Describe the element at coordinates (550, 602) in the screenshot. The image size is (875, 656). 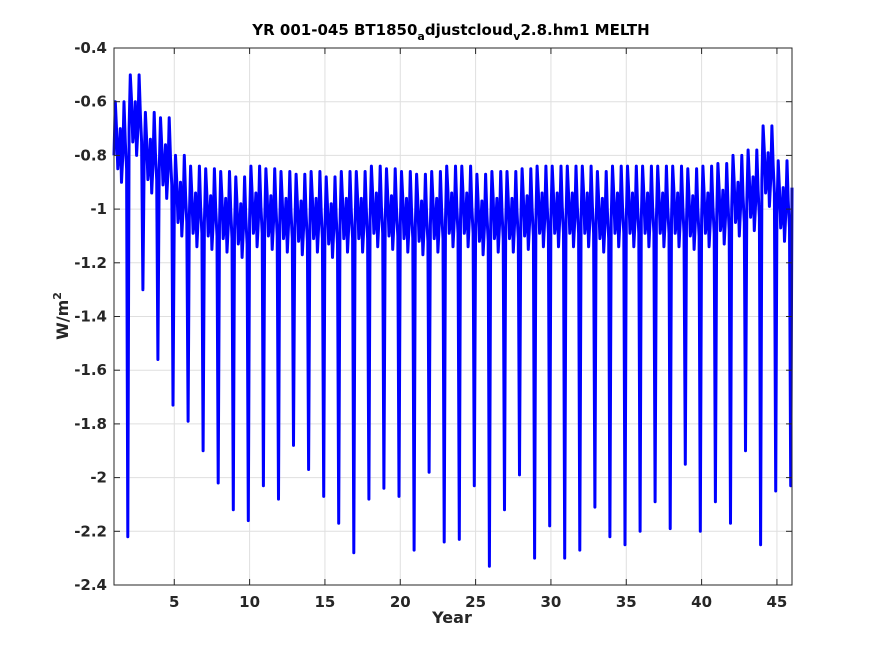
I see `x-tick-label: 30` at that location.